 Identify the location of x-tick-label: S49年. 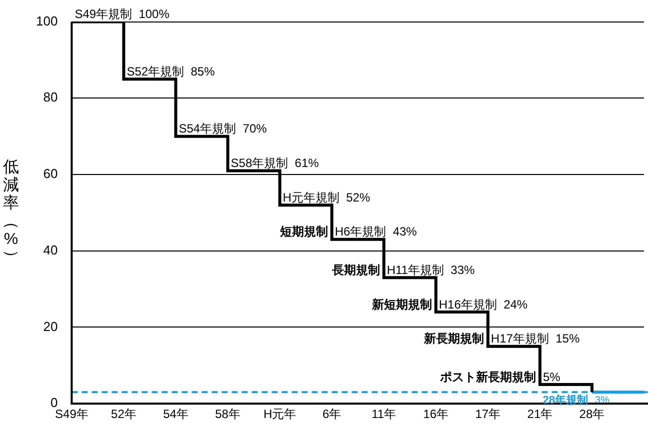
(71, 414).